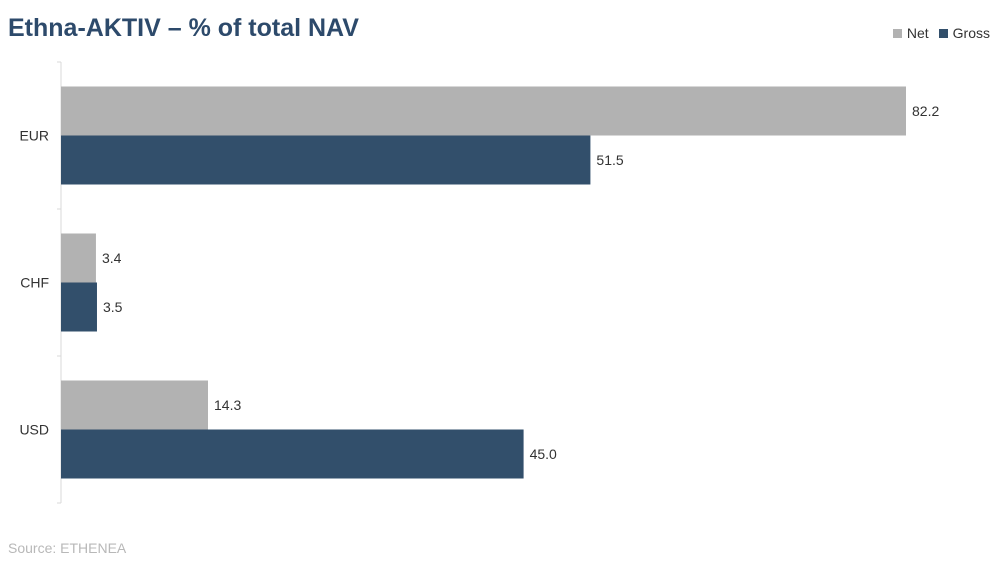  Describe the element at coordinates (79, 307) in the screenshot. I see `bar-gross-chf` at that location.